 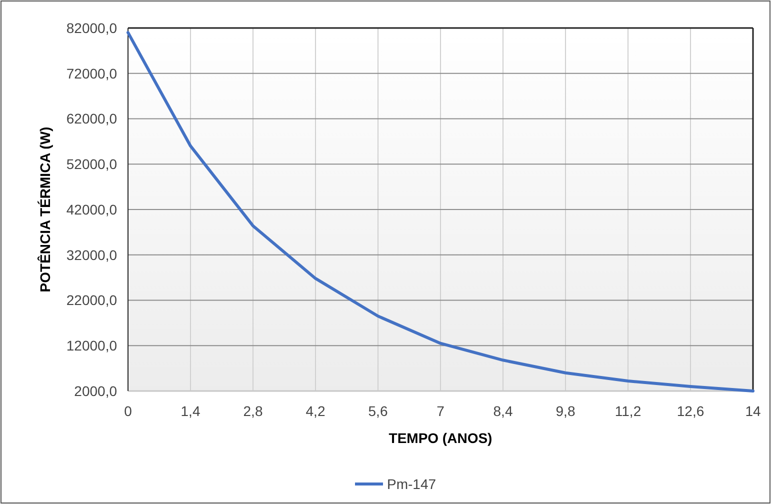 What do you see at coordinates (92, 209) in the screenshot?
I see `y-tick-label: 42000,0` at bounding box center [92, 209].